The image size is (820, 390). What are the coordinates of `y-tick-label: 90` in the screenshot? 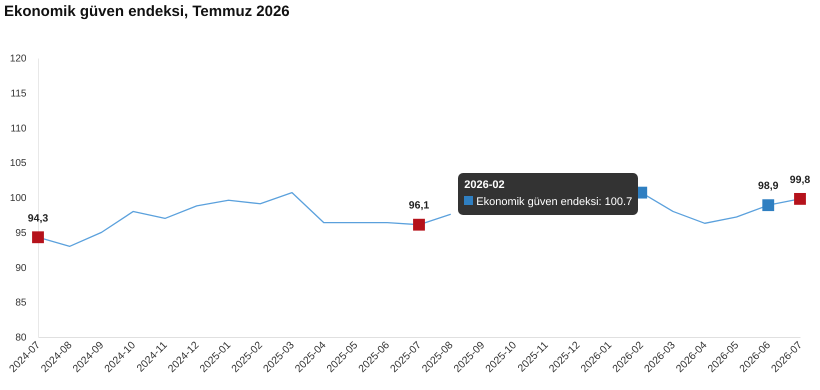 It's located at (21, 268).